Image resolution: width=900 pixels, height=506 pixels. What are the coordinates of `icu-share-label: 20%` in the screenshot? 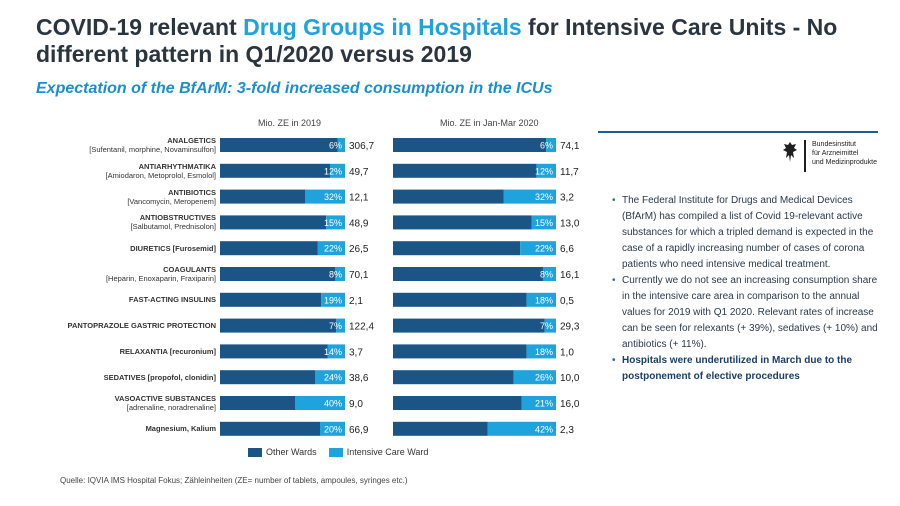 It's located at (333, 429).